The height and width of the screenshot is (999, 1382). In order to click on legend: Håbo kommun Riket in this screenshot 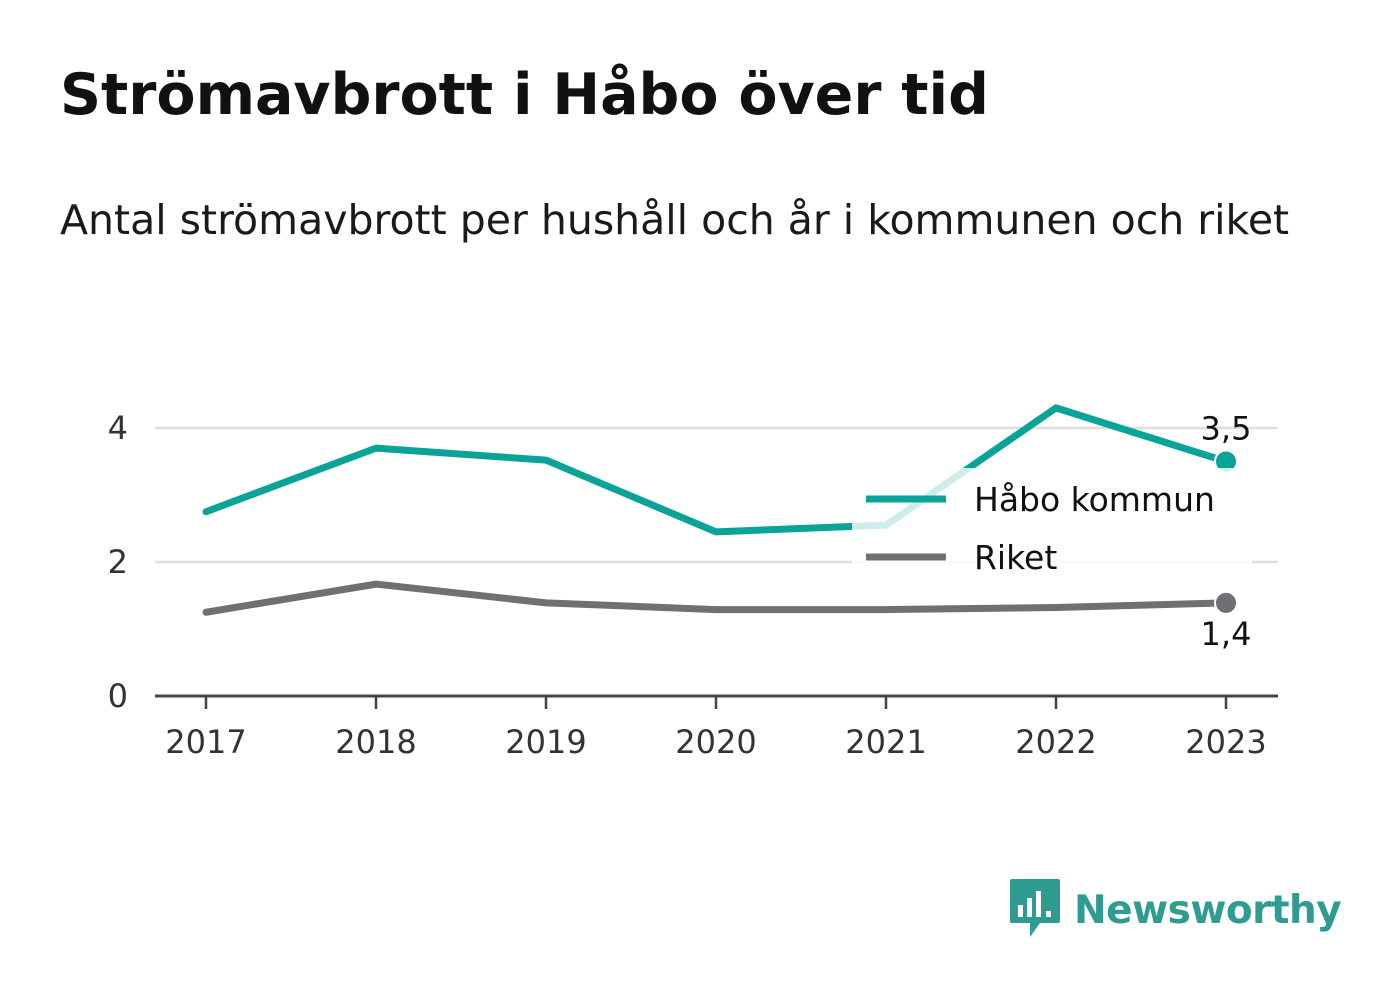, I will do `click(1052, 526)`.